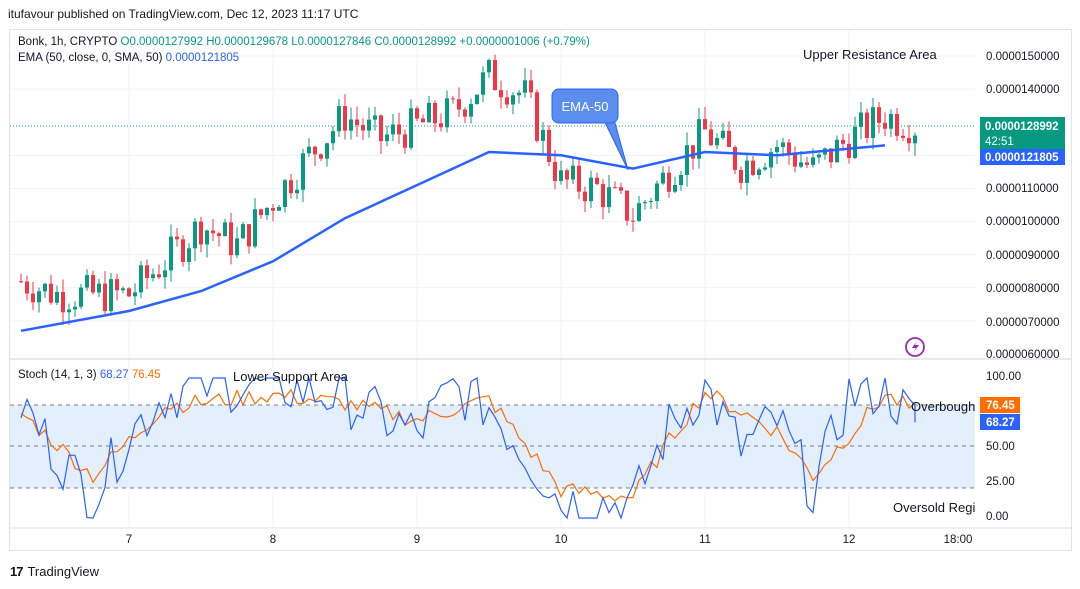 The image size is (1080, 589). I want to click on upper-resistance-label: Upper Resistance Area, so click(870, 54).